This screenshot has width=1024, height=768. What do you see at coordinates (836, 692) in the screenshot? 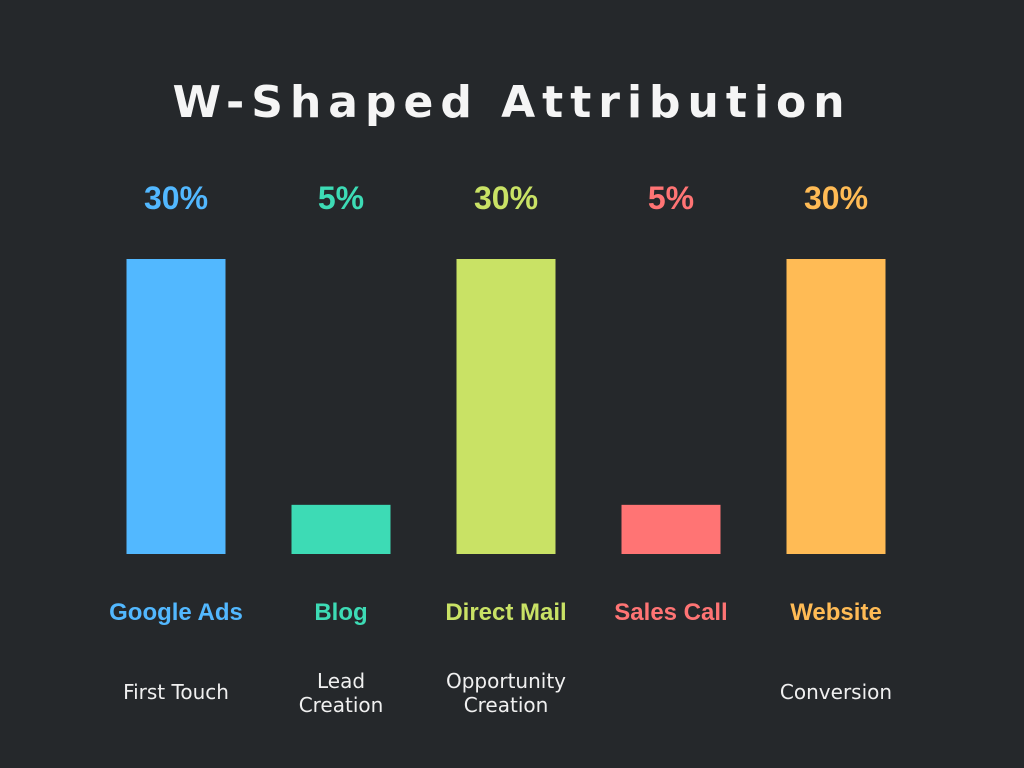
I see `stage-label-website: Conversion` at bounding box center [836, 692].